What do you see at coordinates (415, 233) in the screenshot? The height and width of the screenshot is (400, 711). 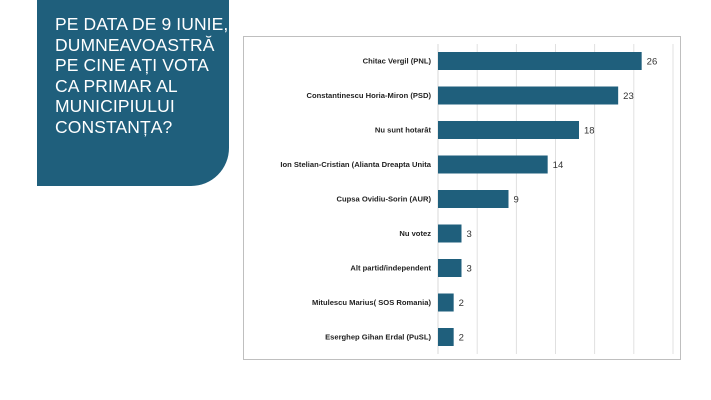 I see `category-label: Nu votez` at bounding box center [415, 233].